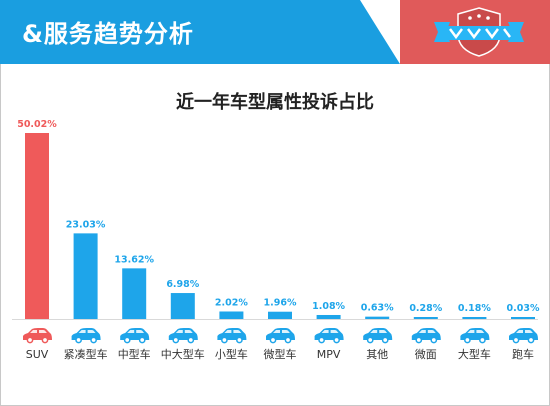 The width and height of the screenshot is (550, 406). I want to click on value-label: 0.63%, so click(377, 308).